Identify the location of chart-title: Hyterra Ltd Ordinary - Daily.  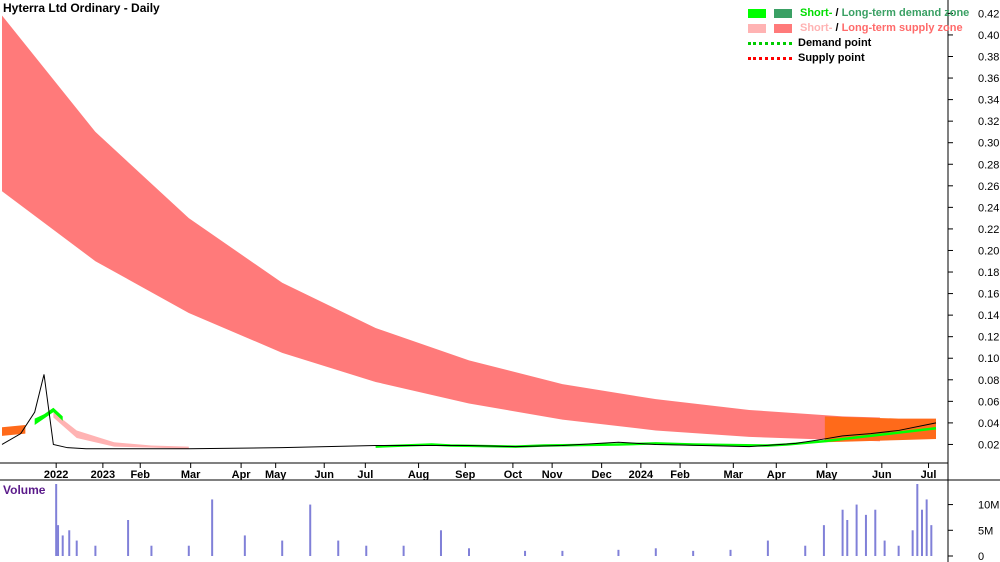
(81, 8).